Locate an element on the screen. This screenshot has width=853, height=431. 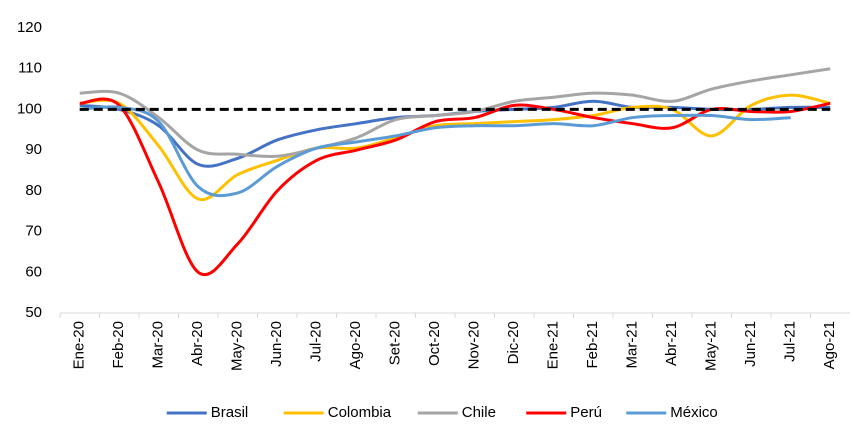
y-tick-label: 80 is located at coordinates (33, 190).